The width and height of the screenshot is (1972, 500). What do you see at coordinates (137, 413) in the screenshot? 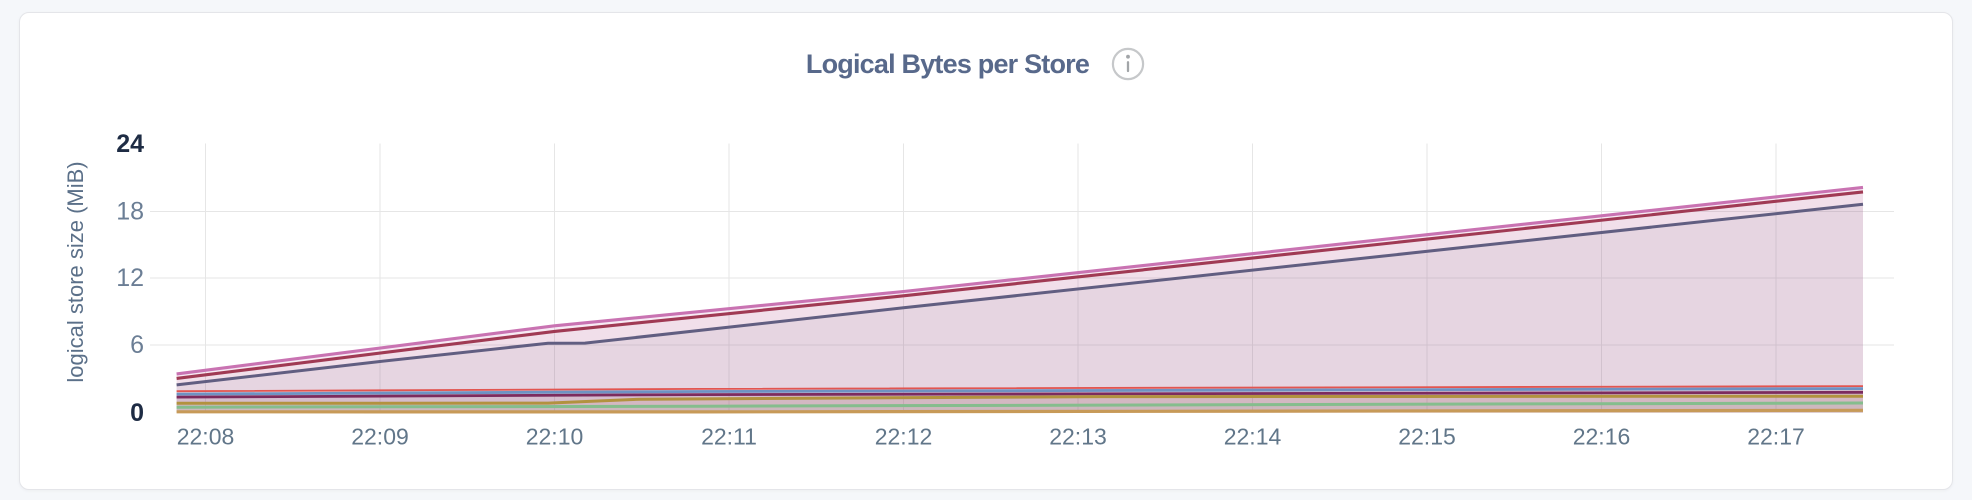
I see `svg-text: 0` at bounding box center [137, 413].